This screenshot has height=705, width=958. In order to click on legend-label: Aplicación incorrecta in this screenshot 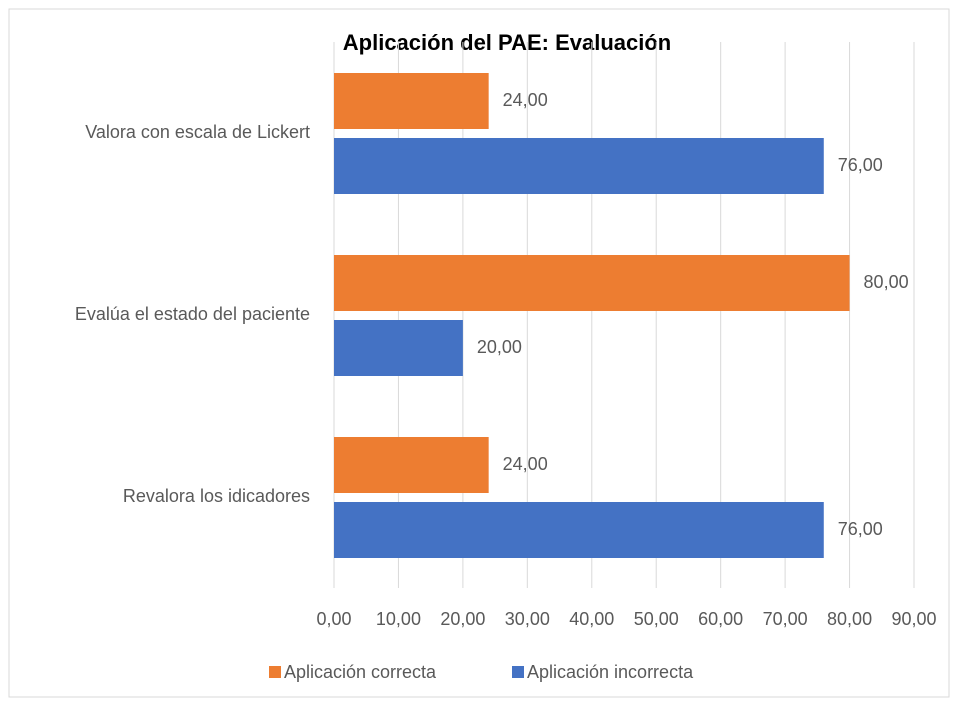, I will do `click(610, 672)`.